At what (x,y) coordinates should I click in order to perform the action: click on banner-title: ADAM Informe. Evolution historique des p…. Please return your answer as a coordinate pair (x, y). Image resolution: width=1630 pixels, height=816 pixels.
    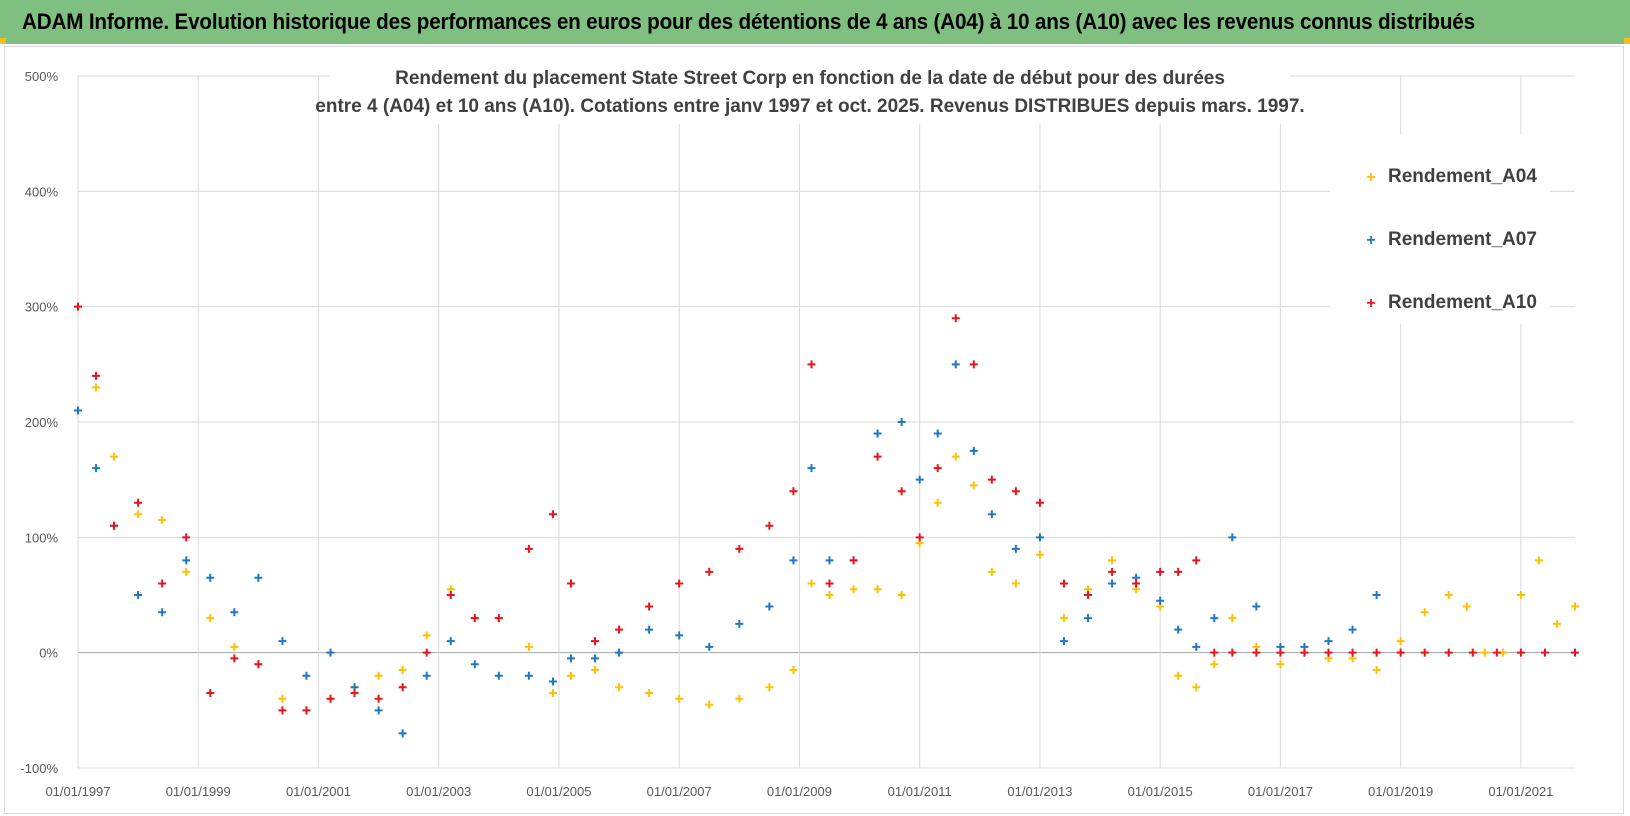
    Looking at the image, I should click on (748, 21).